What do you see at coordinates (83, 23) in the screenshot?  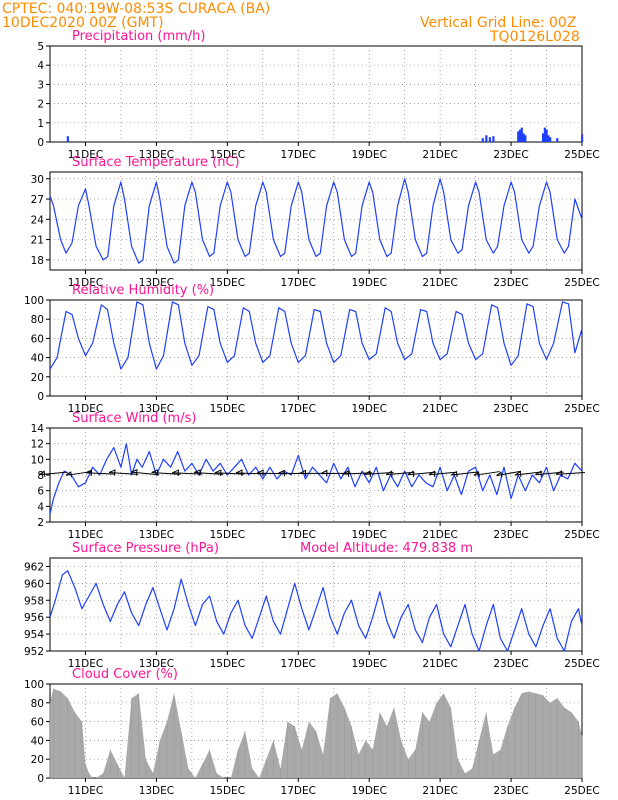 I see `header-datetime: 10DEC2020 00Z (GMT)` at bounding box center [83, 23].